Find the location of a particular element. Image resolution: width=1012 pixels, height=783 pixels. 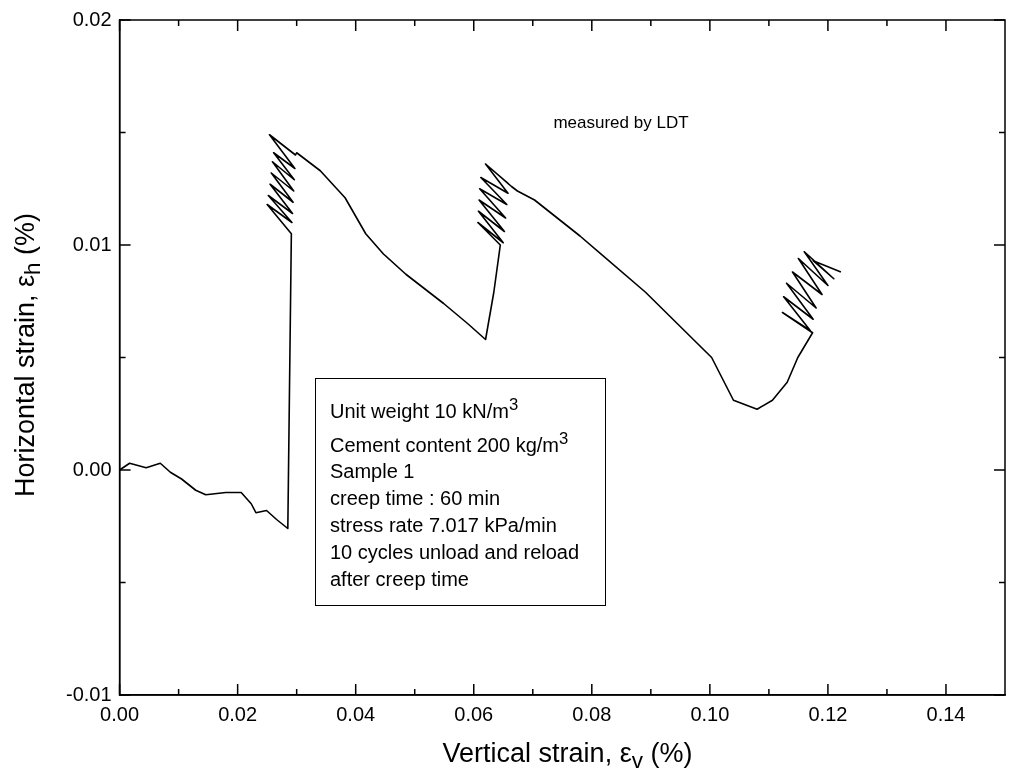

annotation: Sample 1 is located at coordinates (373, 472).